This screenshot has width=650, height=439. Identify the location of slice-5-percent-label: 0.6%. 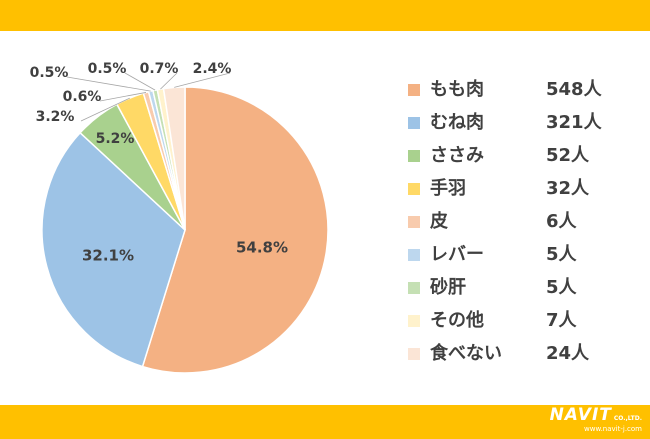
(82, 97).